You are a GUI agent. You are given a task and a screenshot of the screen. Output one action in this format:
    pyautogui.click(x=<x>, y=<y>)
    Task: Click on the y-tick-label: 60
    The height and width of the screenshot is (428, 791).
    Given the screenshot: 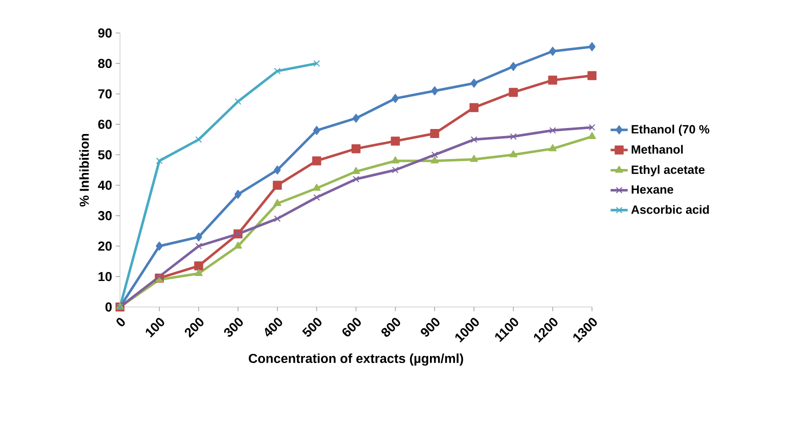 What is the action you would take?
    pyautogui.click(x=105, y=124)
    